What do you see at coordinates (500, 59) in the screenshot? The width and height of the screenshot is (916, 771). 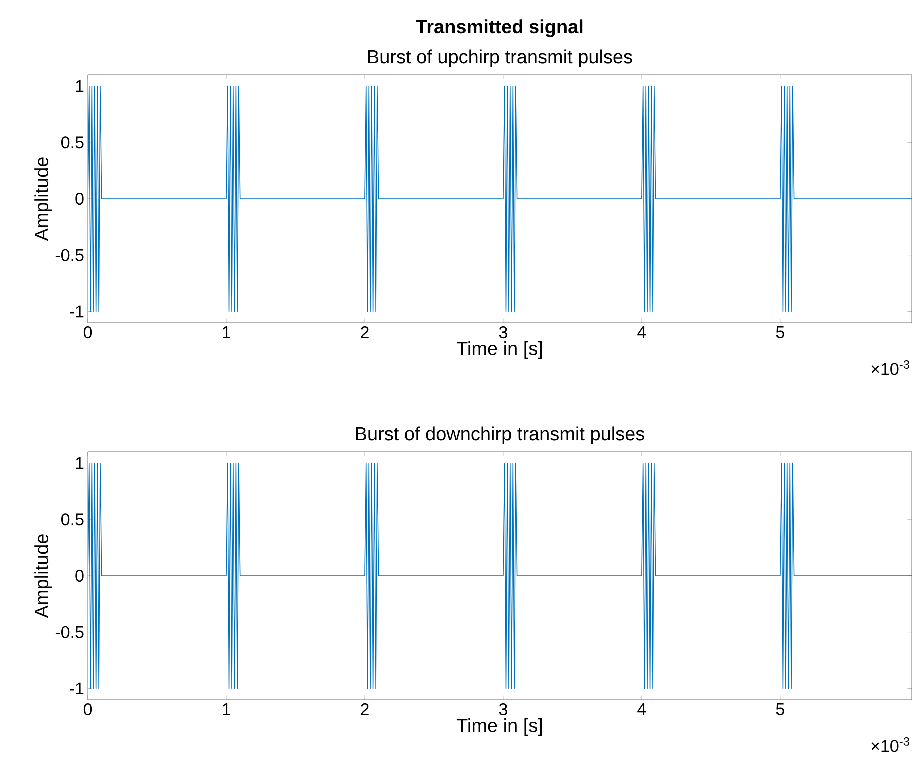 I see `chart-subtitle: Burst of upchirp transmit pulses` at bounding box center [500, 59].